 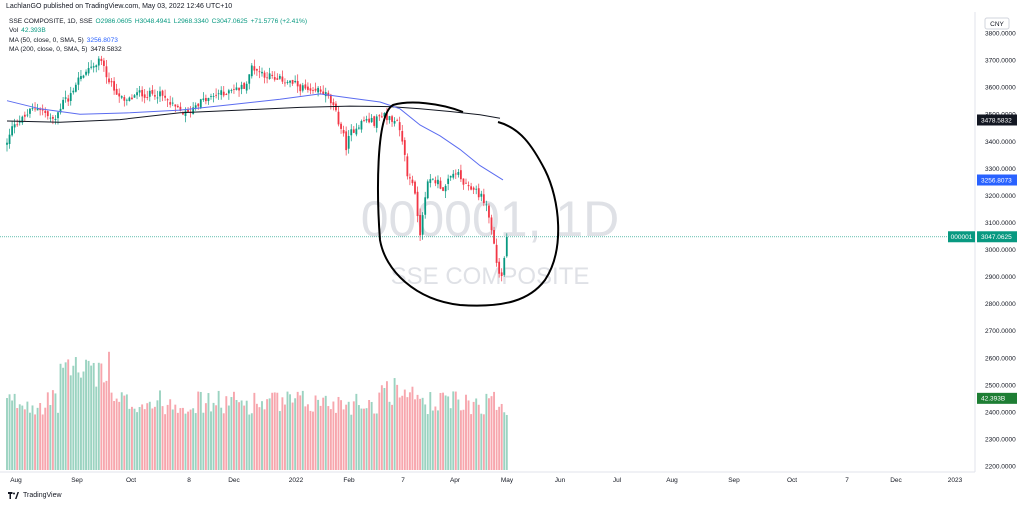 I want to click on tradingview-logo: TradingView, so click(x=35, y=495).